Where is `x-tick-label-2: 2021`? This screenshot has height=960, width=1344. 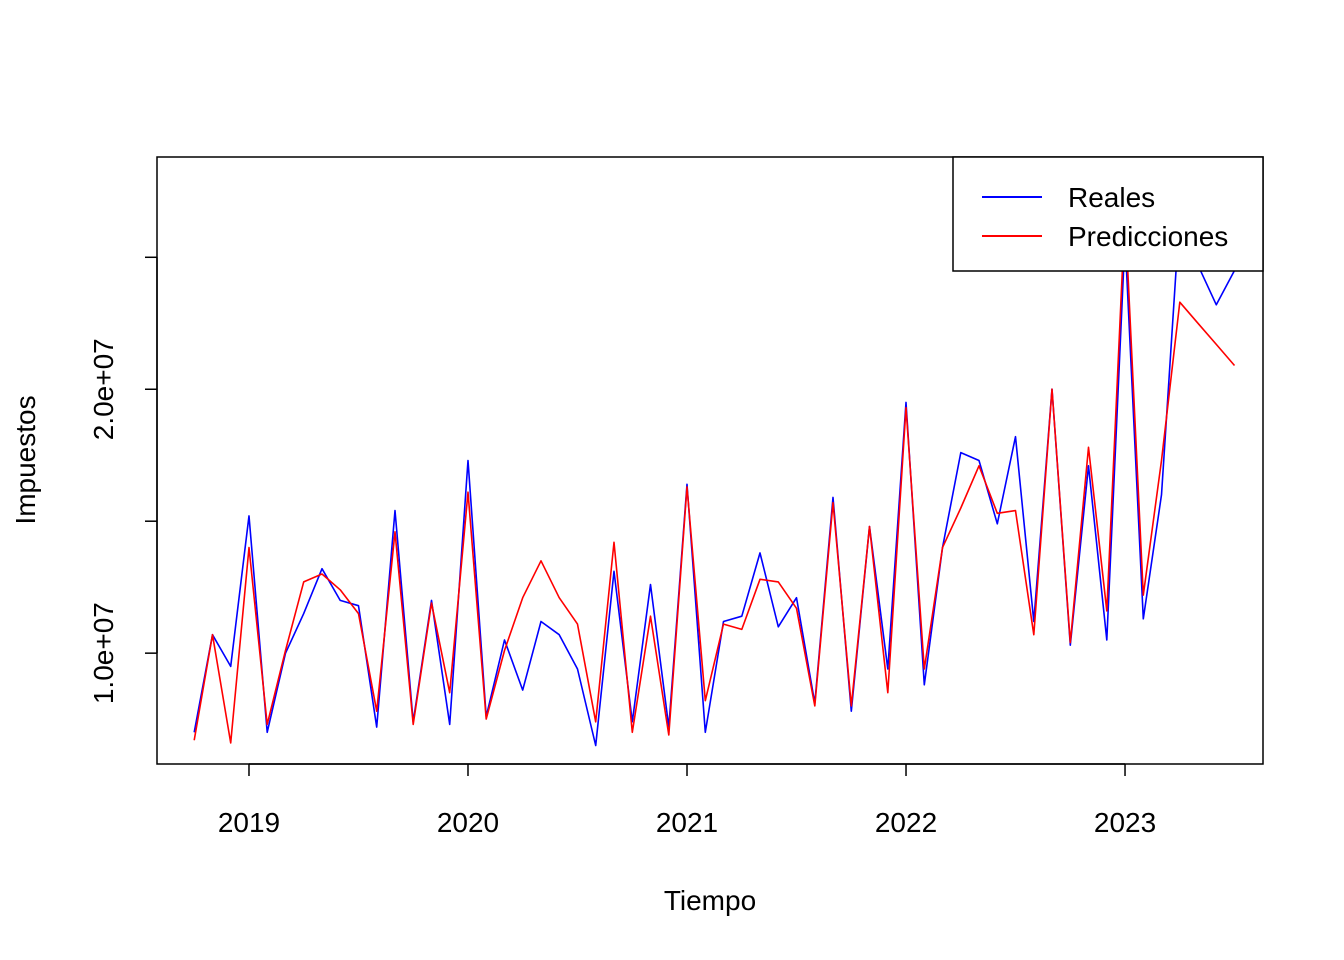 x-tick-label-2: 2021 is located at coordinates (687, 822).